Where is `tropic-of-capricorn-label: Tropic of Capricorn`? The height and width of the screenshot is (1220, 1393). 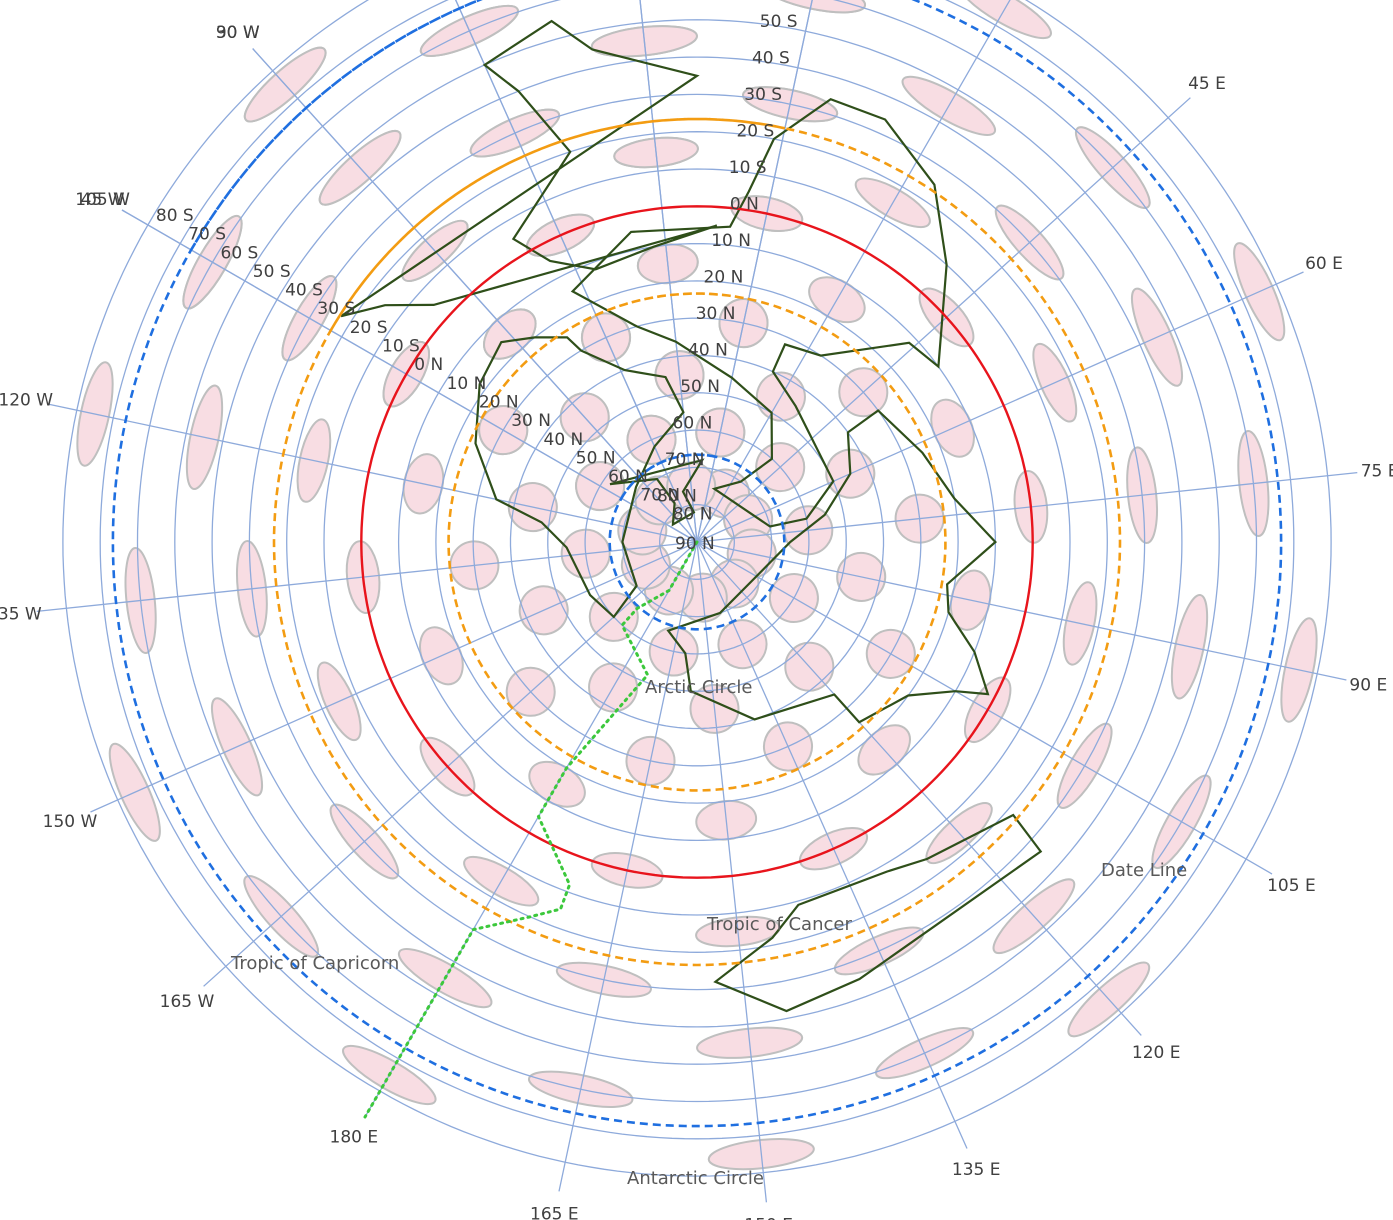 tropic-of-capricorn-label: Tropic of Capricorn is located at coordinates (314, 963).